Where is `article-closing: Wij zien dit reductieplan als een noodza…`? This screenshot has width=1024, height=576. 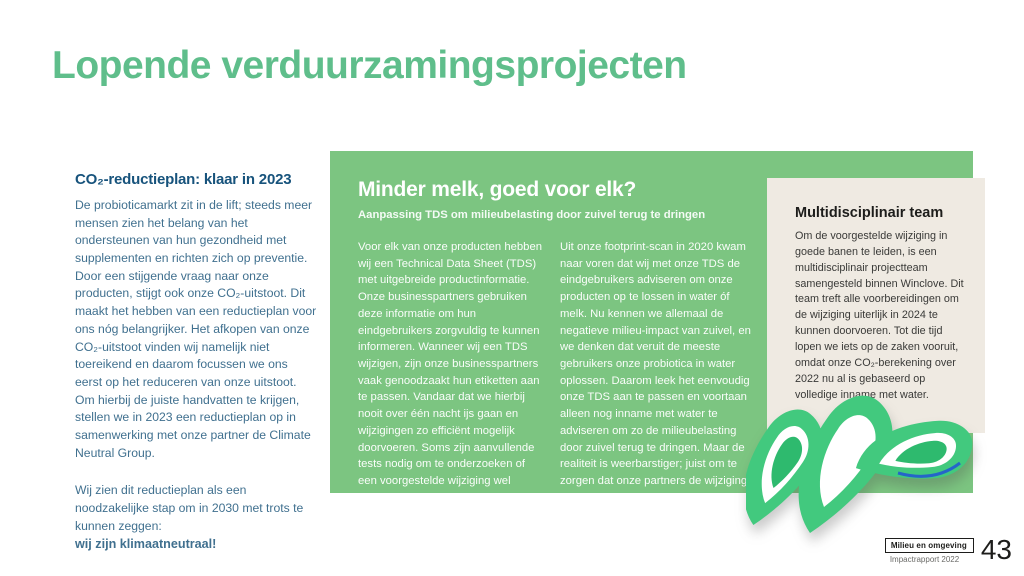
article-closing: Wij zien dit reductieplan als een noodza… is located at coordinates (189, 508).